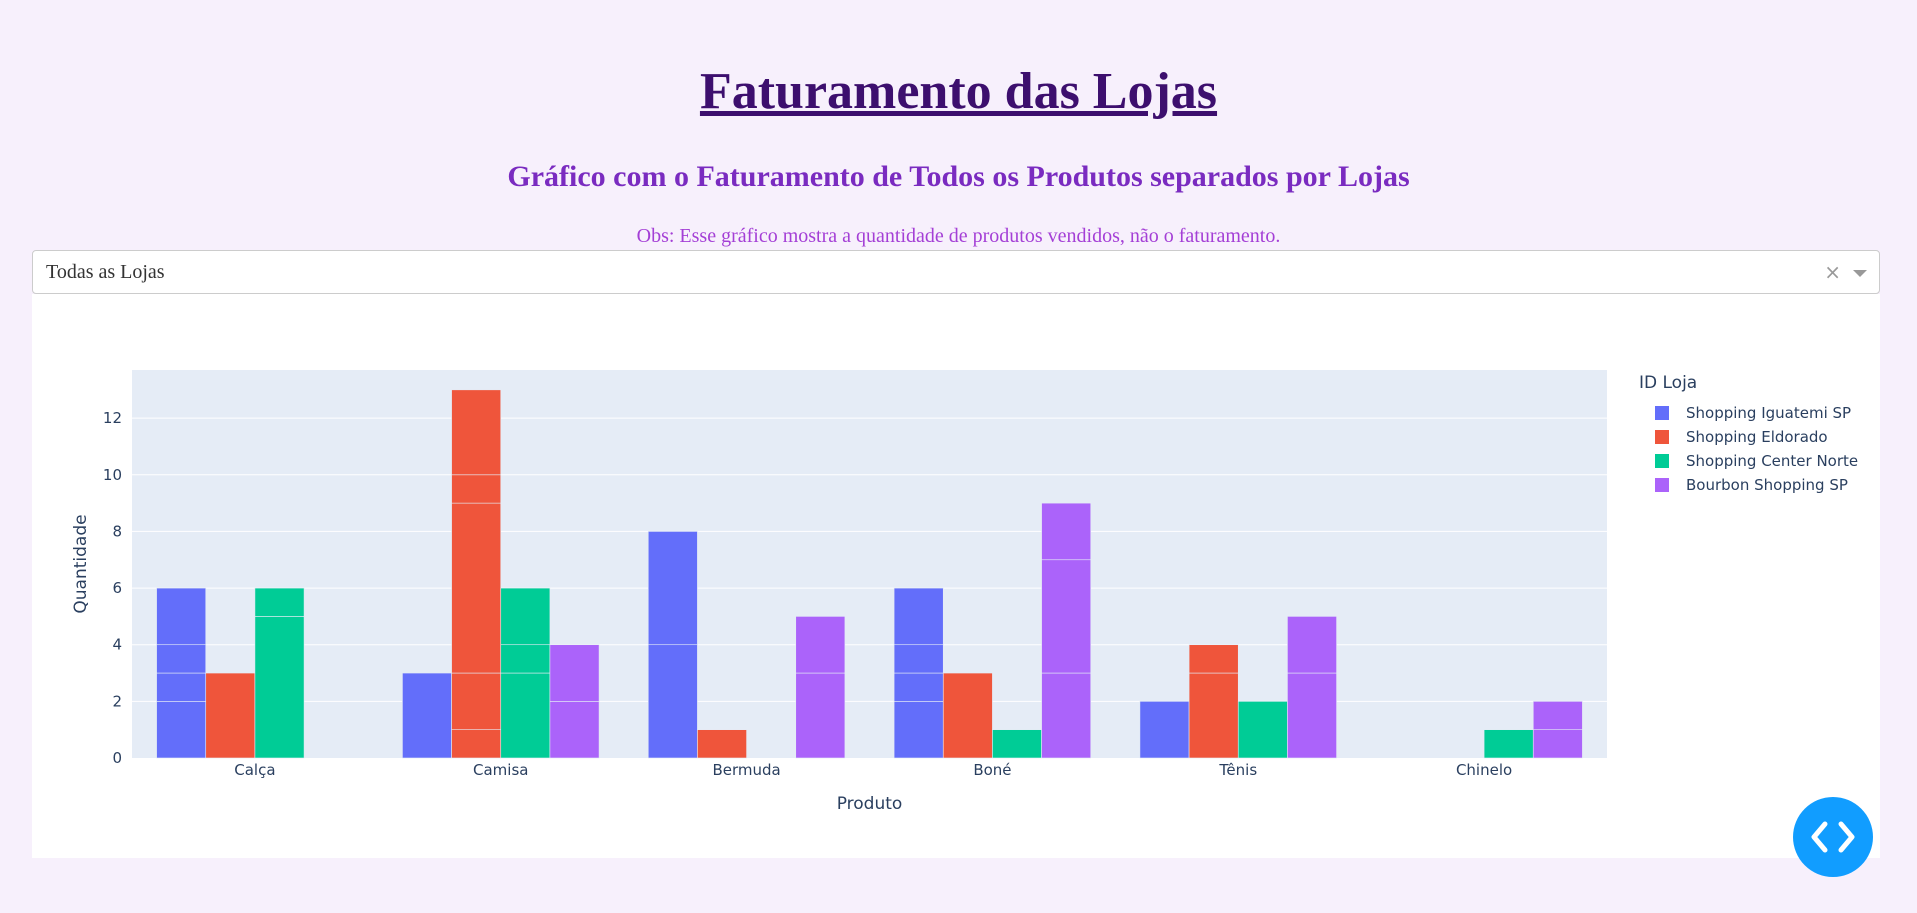  Describe the element at coordinates (117, 645) in the screenshot. I see `y-tick-label: 4` at that location.